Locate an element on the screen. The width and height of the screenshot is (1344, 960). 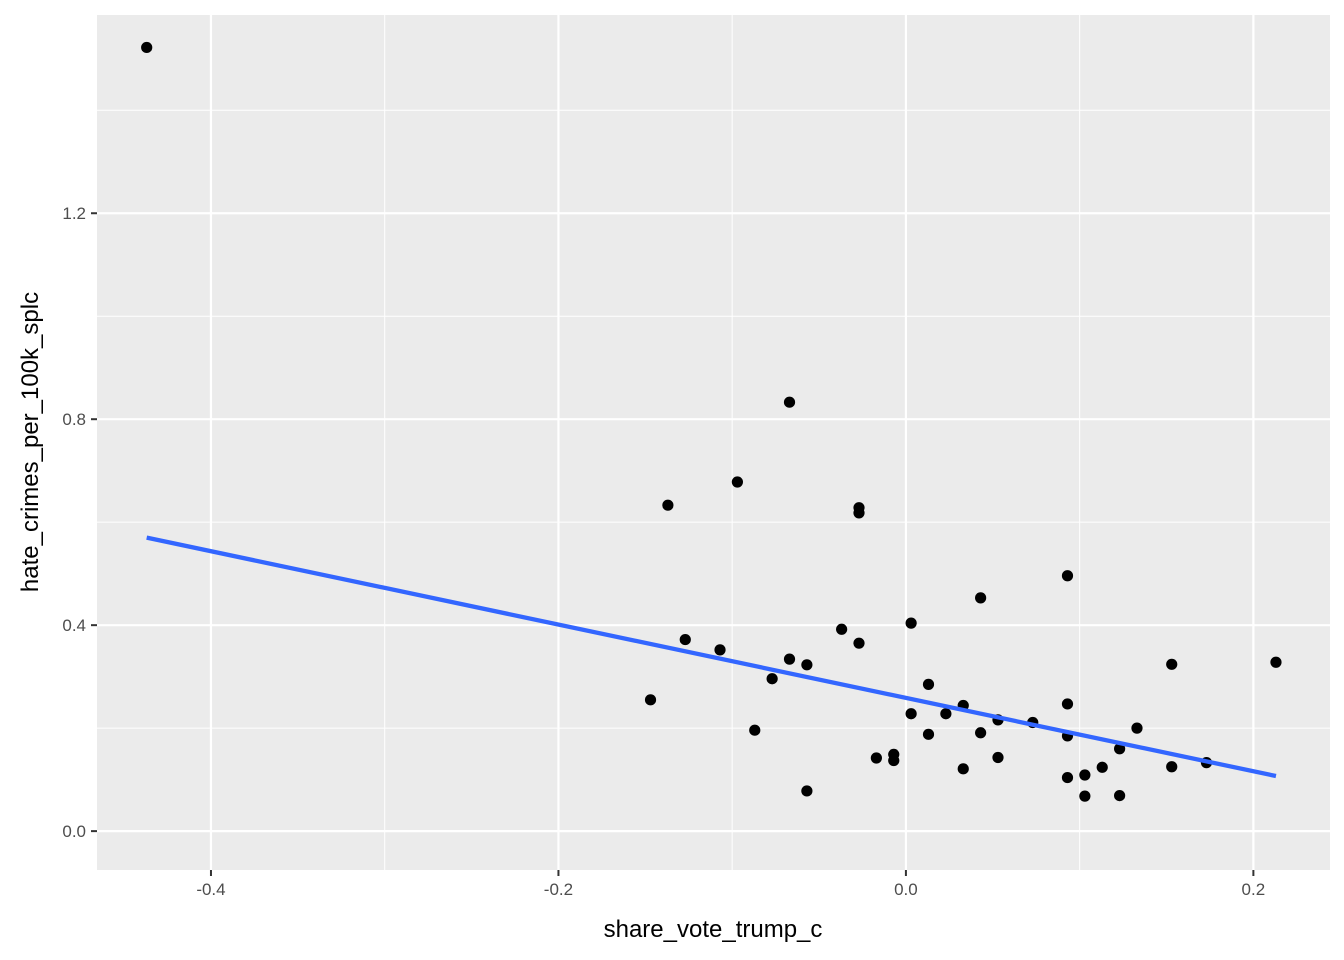
y-axis: 0.0 0.4 0.8 1.2 is located at coordinates (79, 522).